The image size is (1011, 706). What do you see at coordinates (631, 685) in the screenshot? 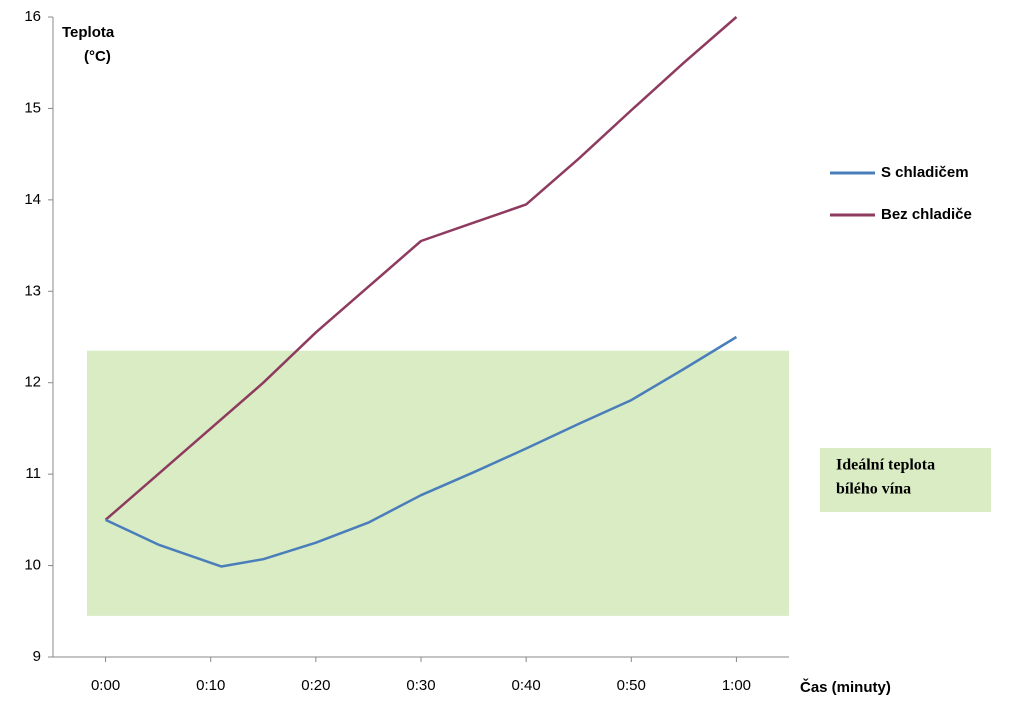
I see `x-tick-label: 0:50` at bounding box center [631, 685].